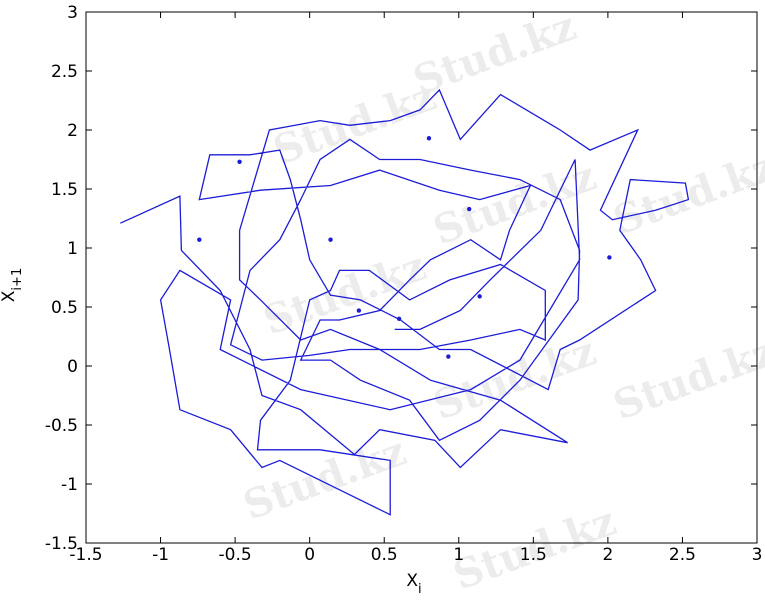 The image size is (765, 600). Describe the element at coordinates (384, 555) in the screenshot. I see `x-tick-label: 0.5` at that location.